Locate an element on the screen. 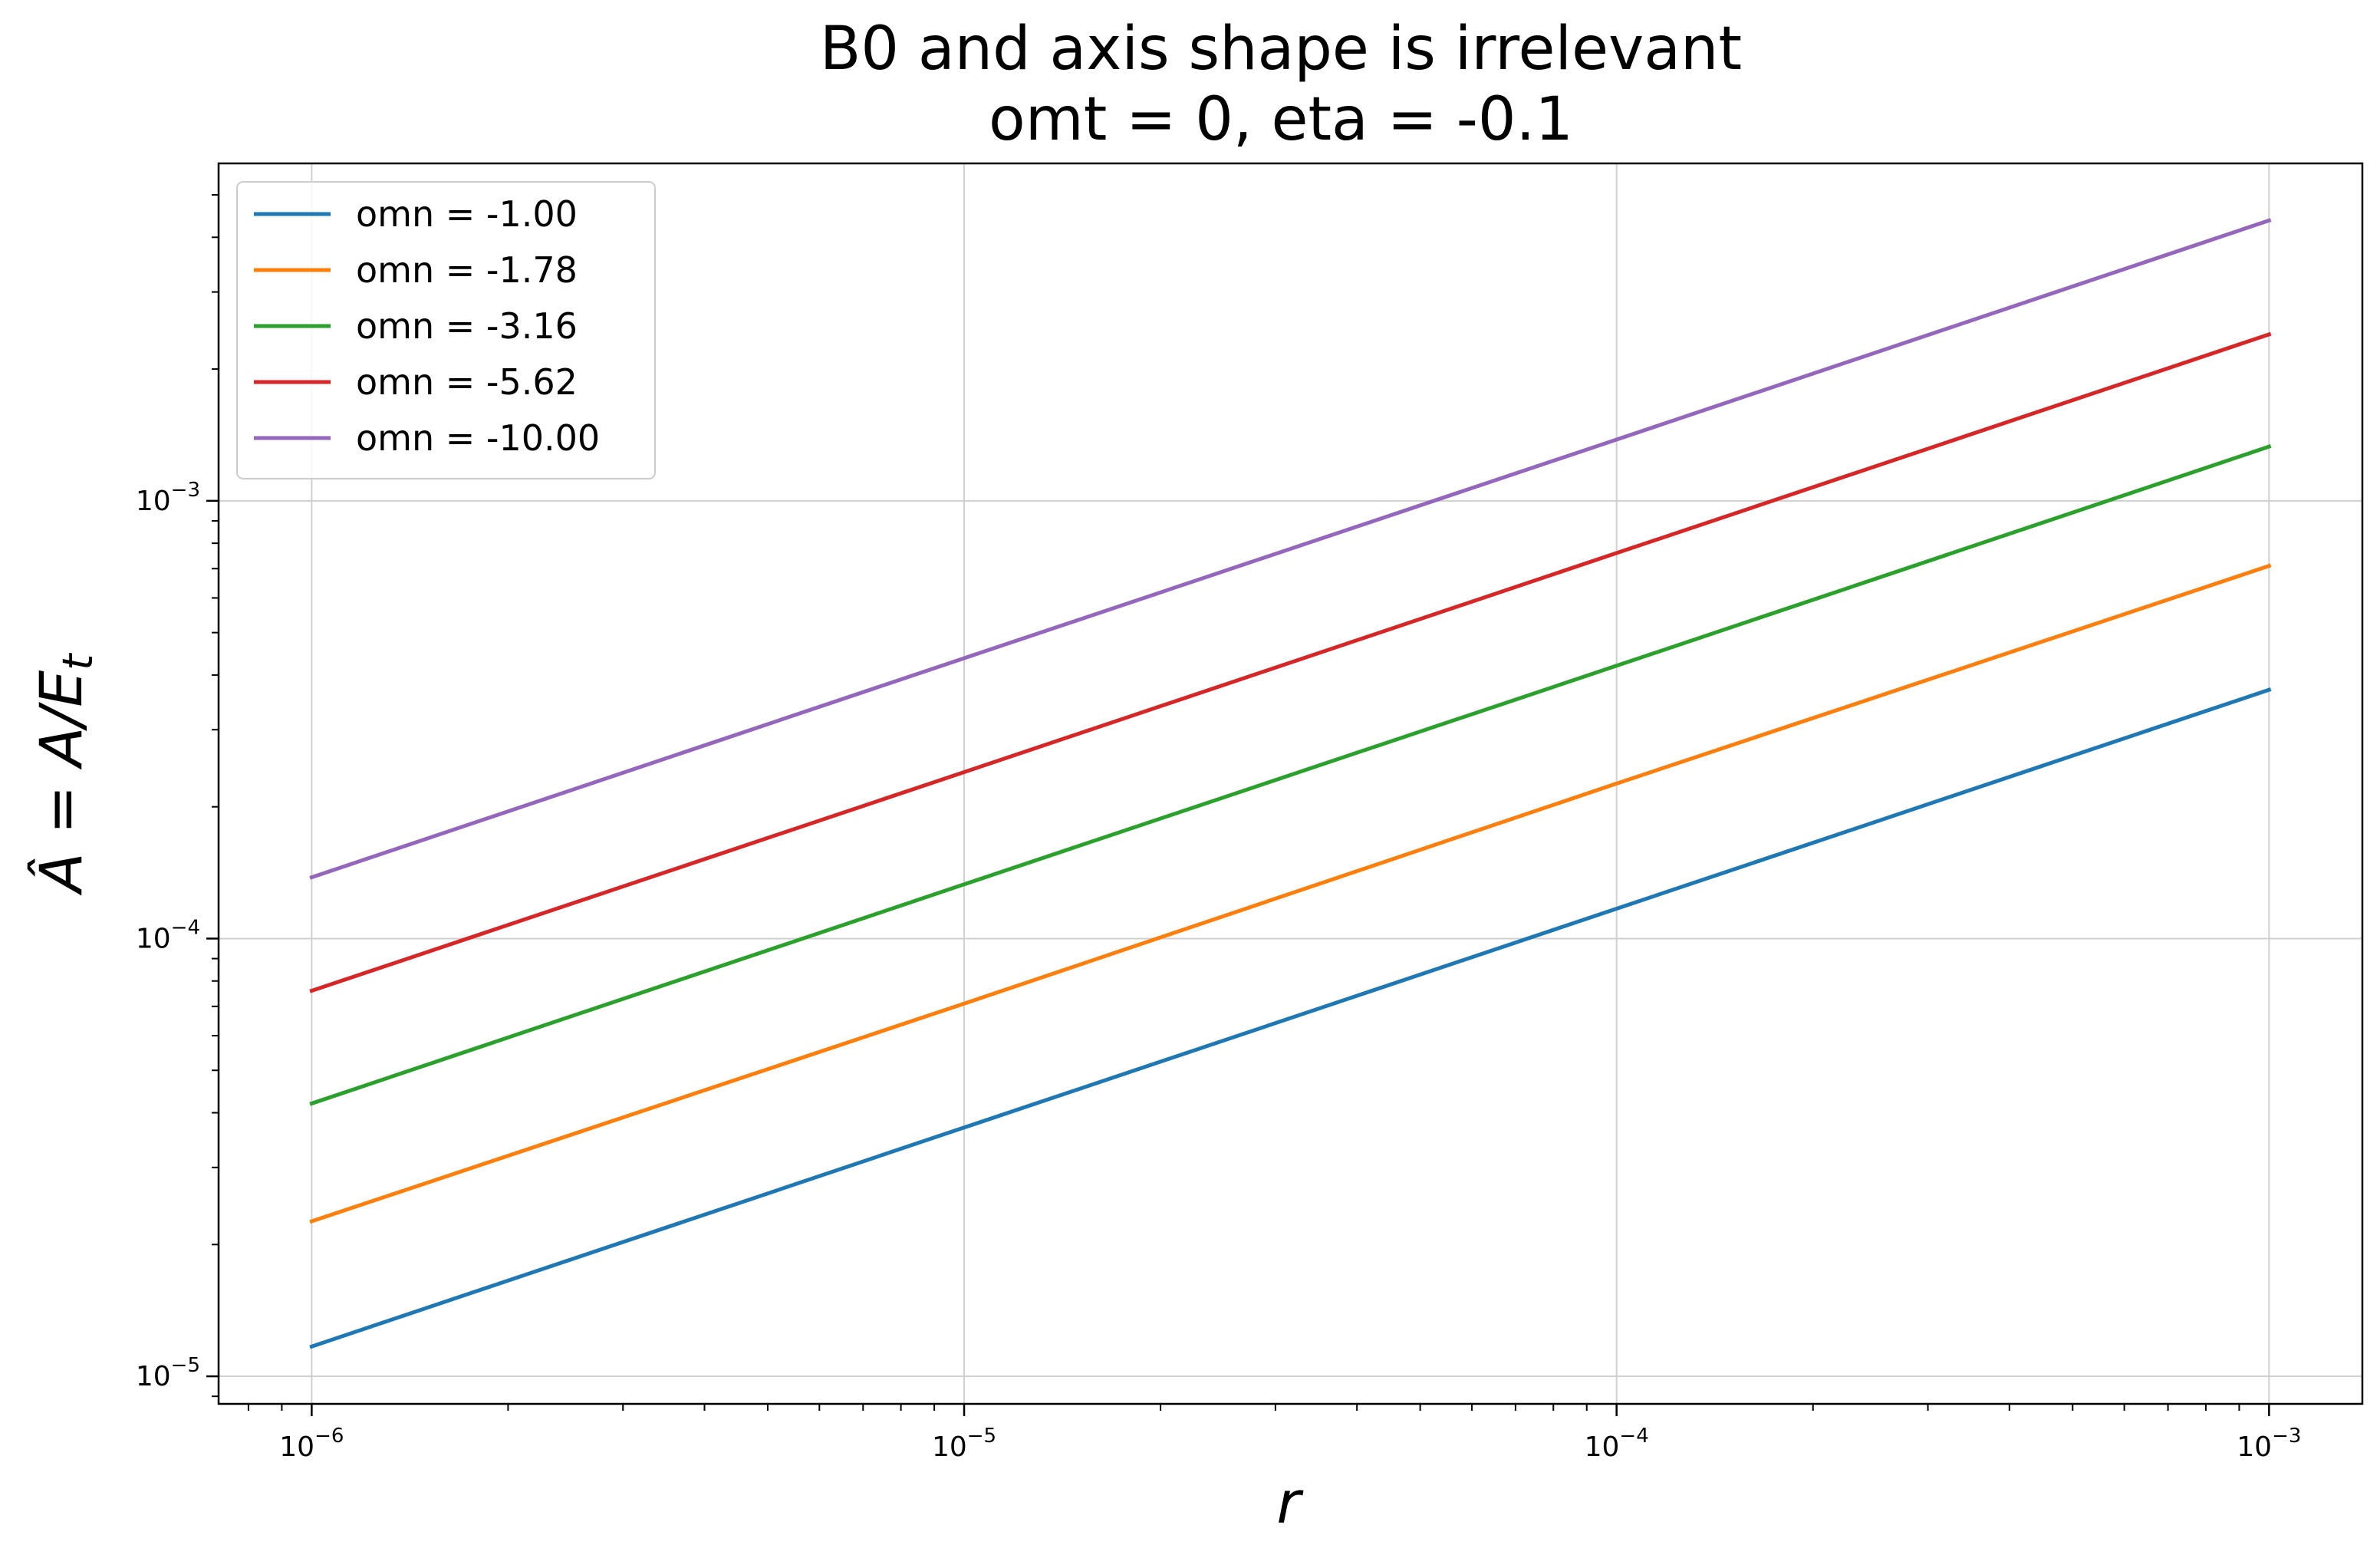 The image size is (2380, 1555). legend-label-3: omn = -5.62 is located at coordinates (467, 382).